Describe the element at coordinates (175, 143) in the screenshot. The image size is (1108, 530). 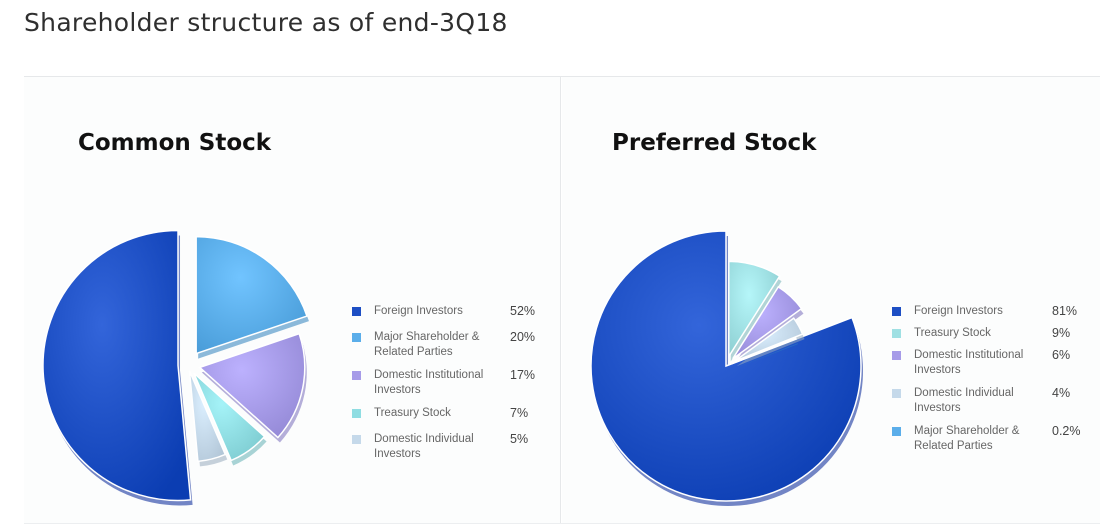
I see `chart-title-common: Common Stock` at that location.